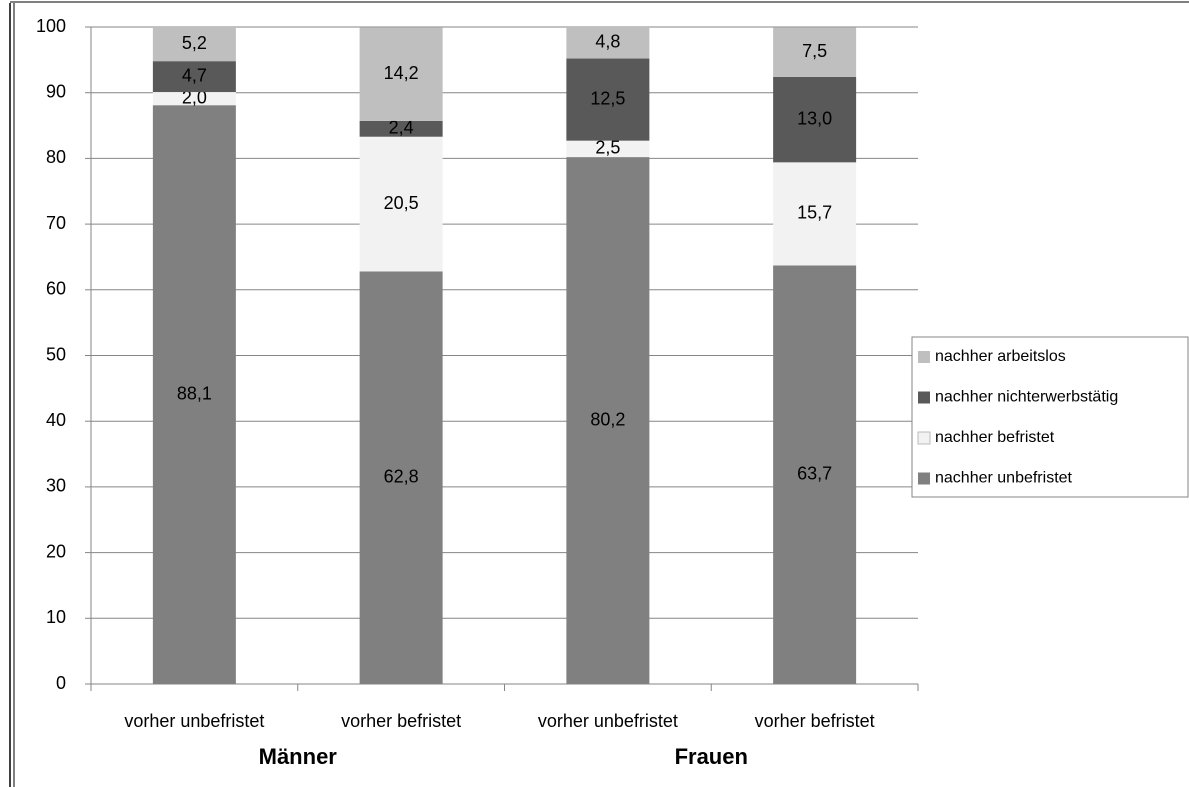 The width and height of the screenshot is (1189, 787). What do you see at coordinates (1026, 397) in the screenshot?
I see `legend-label: nachher nichterwerbstätig` at bounding box center [1026, 397].